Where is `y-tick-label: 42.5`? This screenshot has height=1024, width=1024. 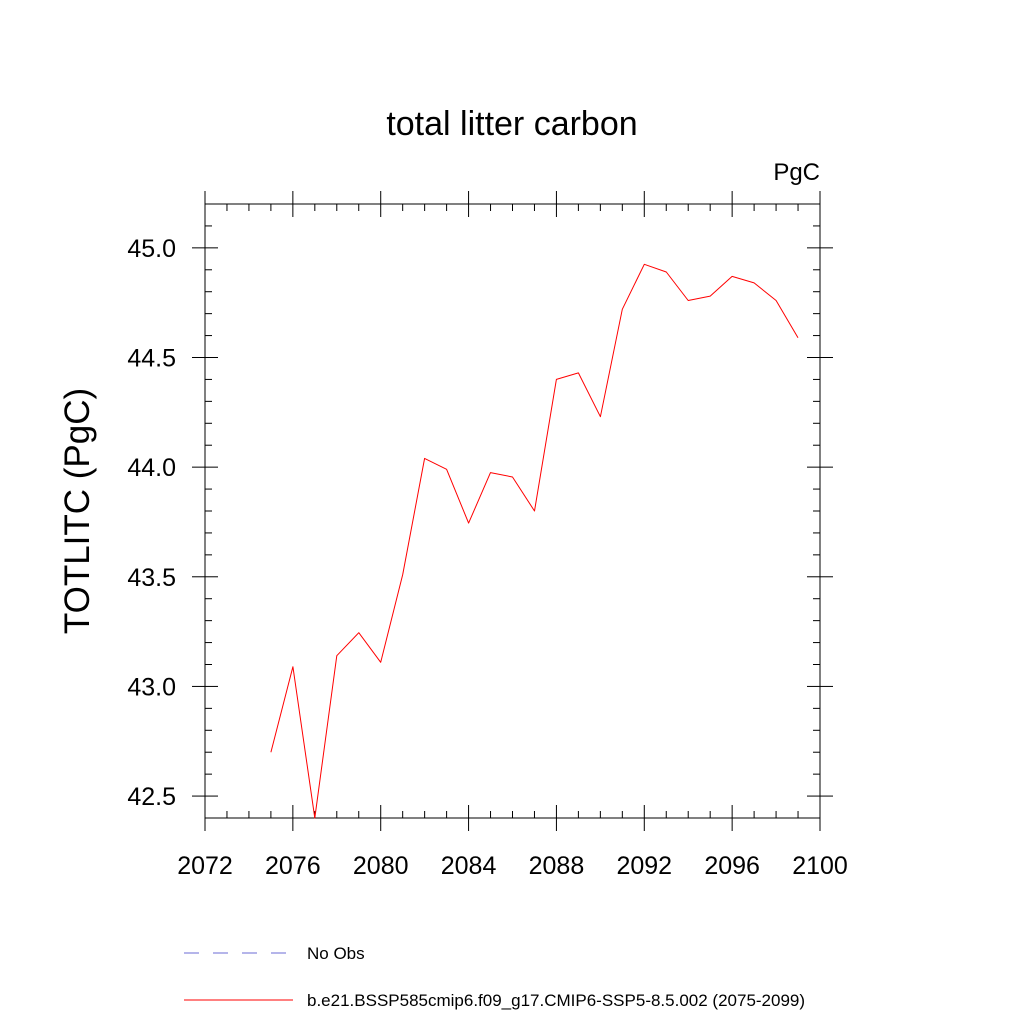
y-tick-label: 42.5 is located at coordinates (151, 797).